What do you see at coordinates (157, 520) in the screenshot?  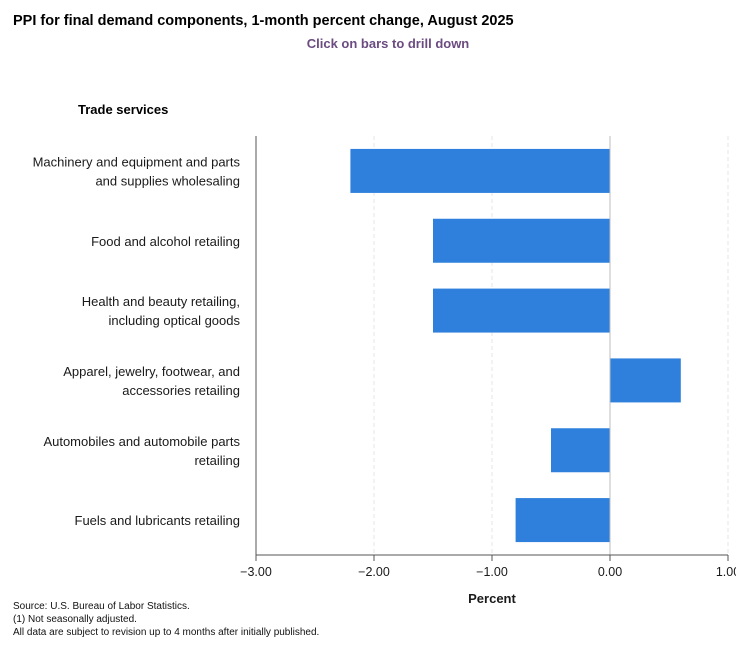 I see `category-label: Fuels and lubricants retailing` at bounding box center [157, 520].